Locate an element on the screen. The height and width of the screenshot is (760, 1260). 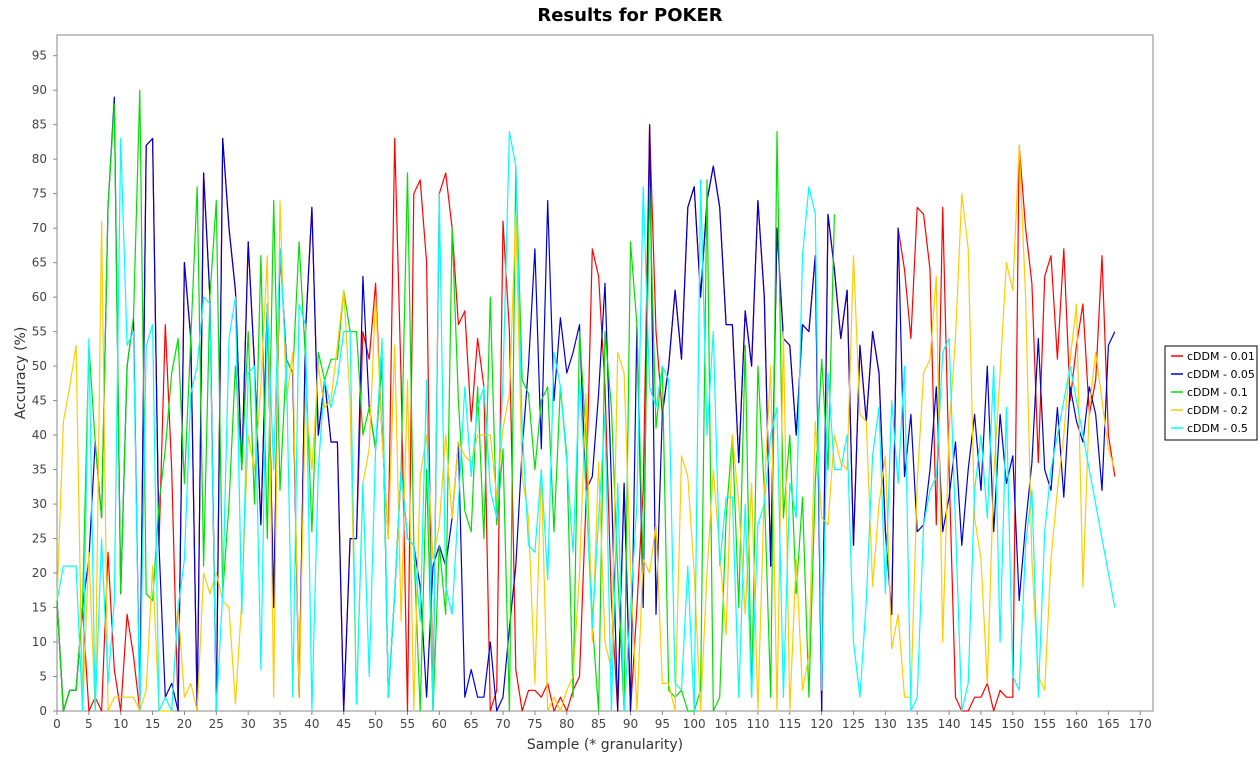
x-tick-label: 145 is located at coordinates (981, 724).